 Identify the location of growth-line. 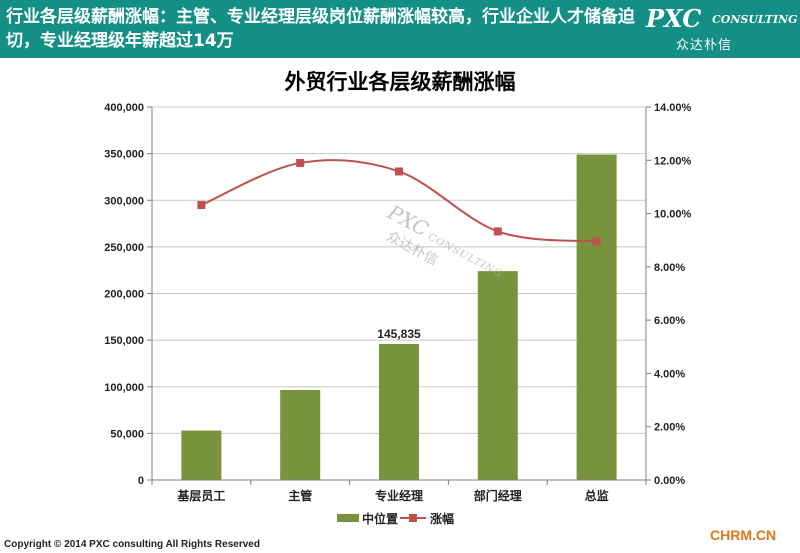
(399, 202).